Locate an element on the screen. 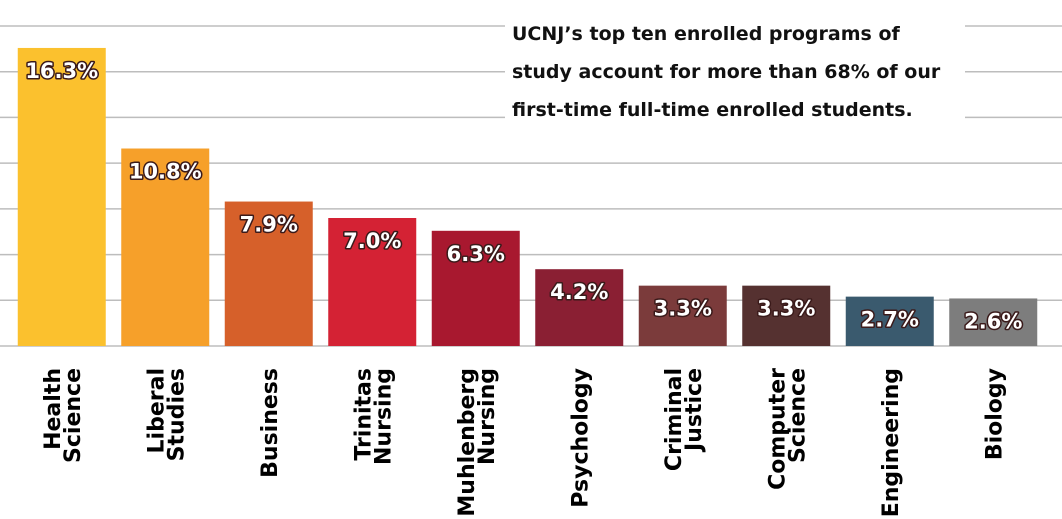 The height and width of the screenshot is (519, 1062). value-label: 16.3% is located at coordinates (61, 71).